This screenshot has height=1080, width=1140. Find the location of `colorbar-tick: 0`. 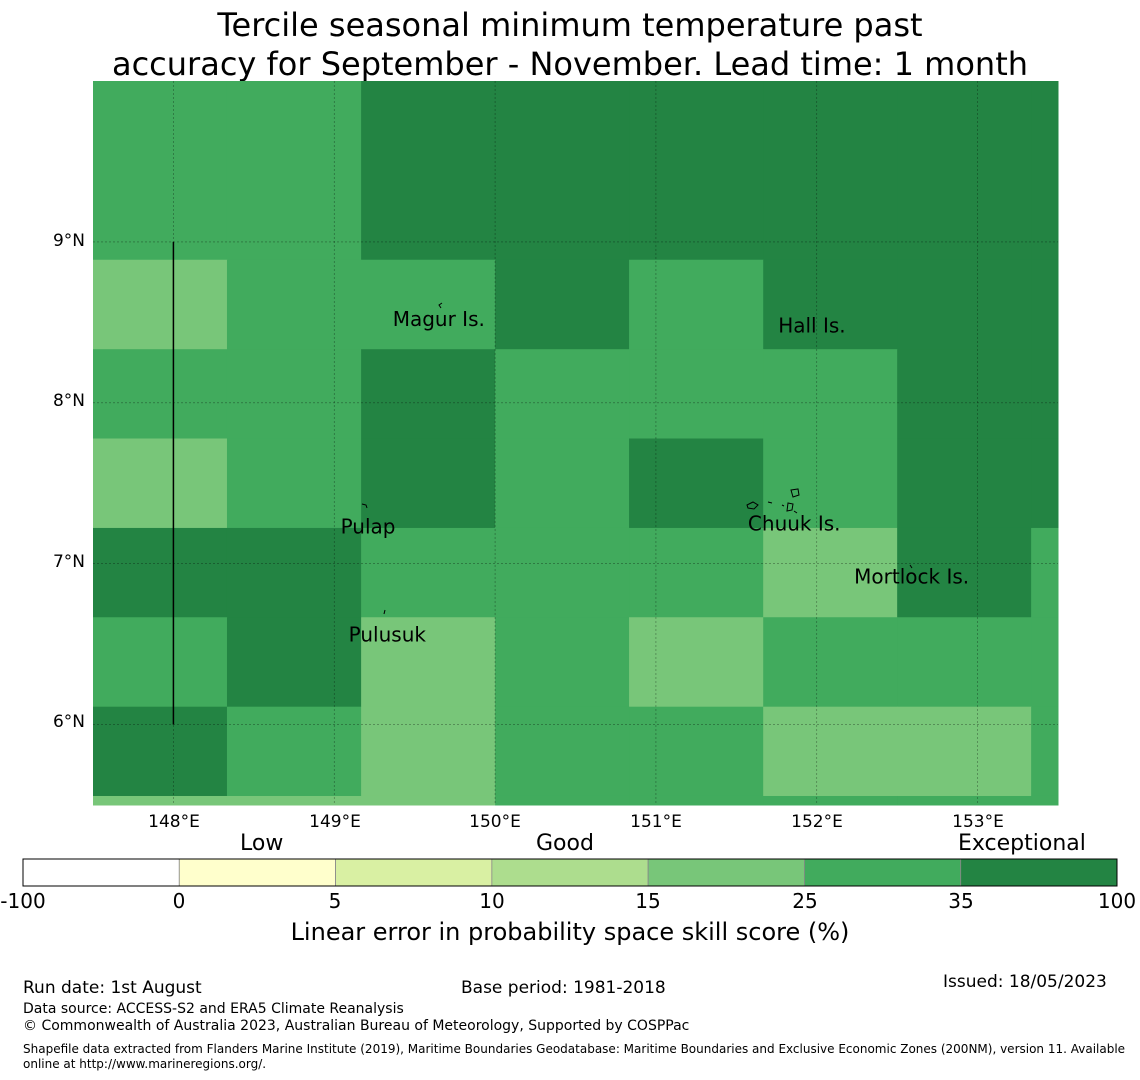

colorbar-tick: 0 is located at coordinates (179, 901).